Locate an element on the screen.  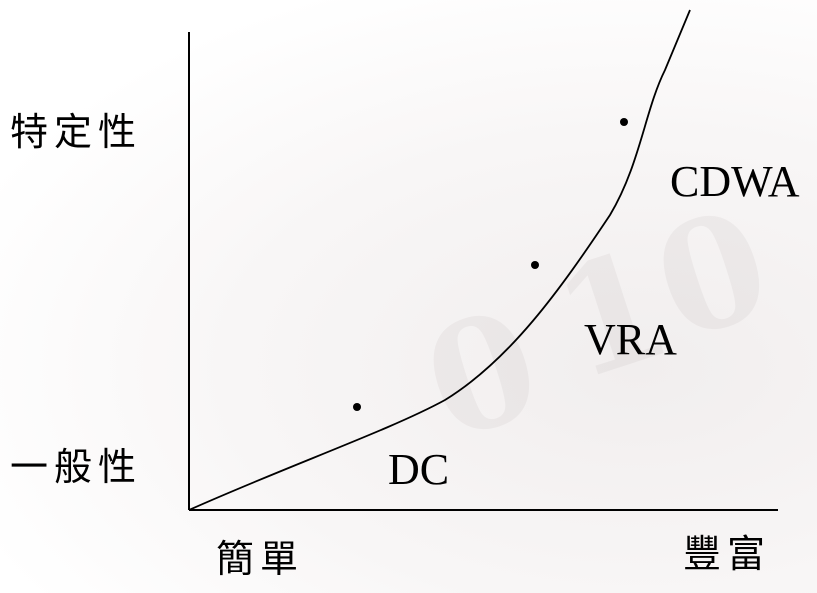
region-label-cdwa: CDWA is located at coordinates (735, 181).